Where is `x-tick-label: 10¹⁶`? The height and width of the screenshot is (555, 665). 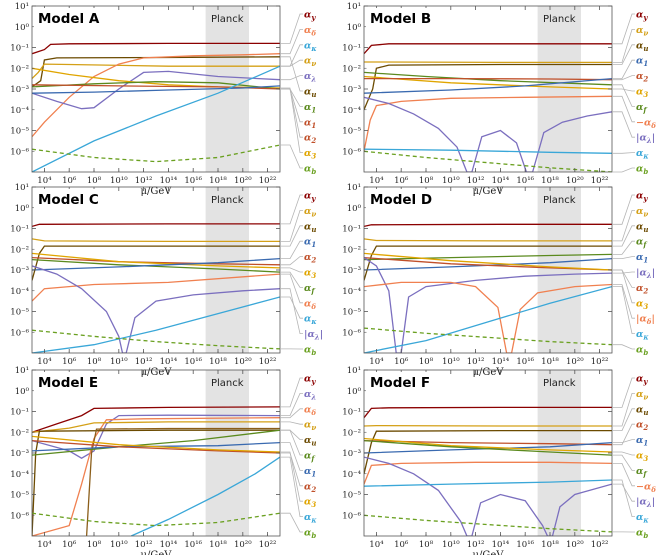
x-tick-label: 10¹⁶ is located at coordinates (525, 181).